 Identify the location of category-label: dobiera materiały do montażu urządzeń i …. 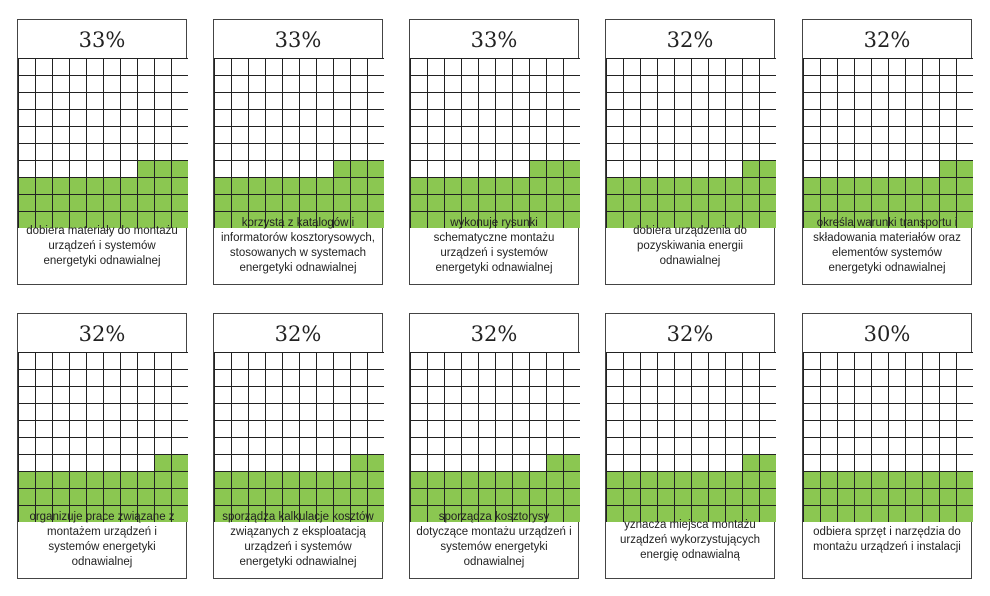
(102, 245).